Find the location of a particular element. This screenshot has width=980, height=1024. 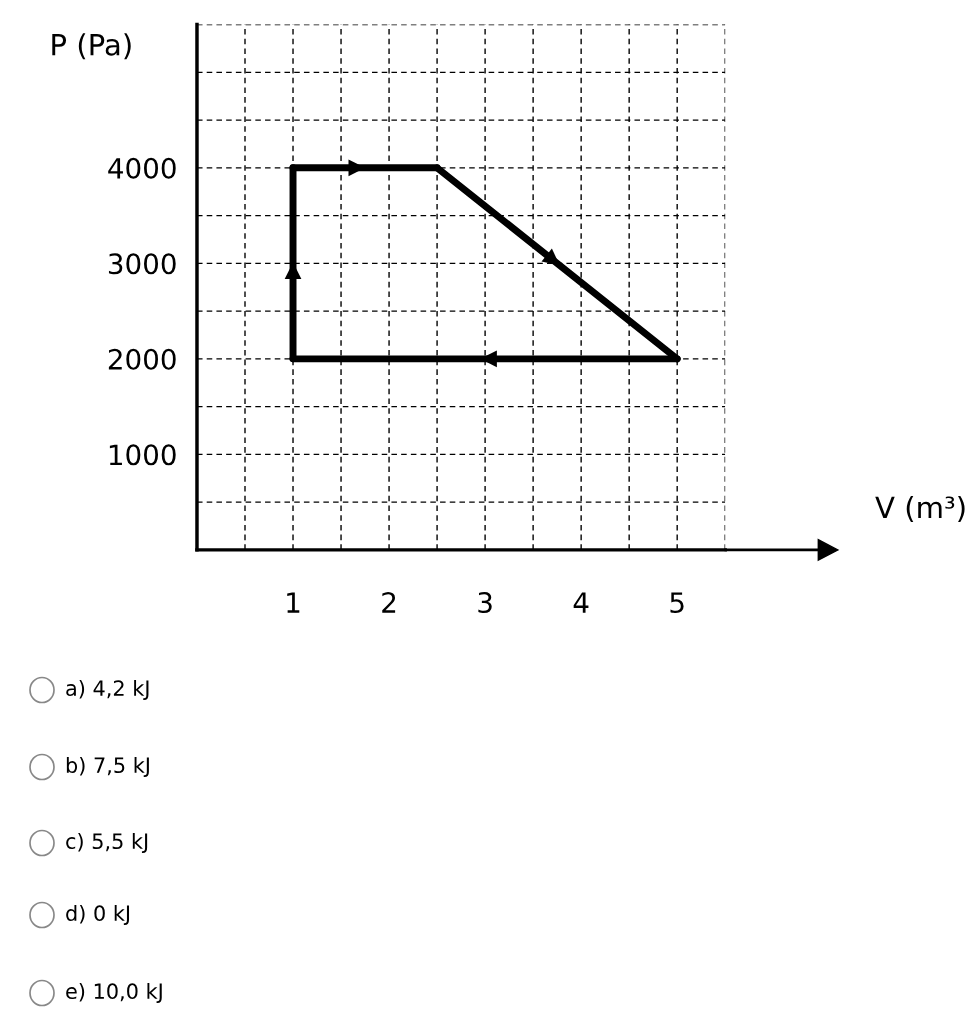

text: d) 0 kJ is located at coordinates (98, 914).